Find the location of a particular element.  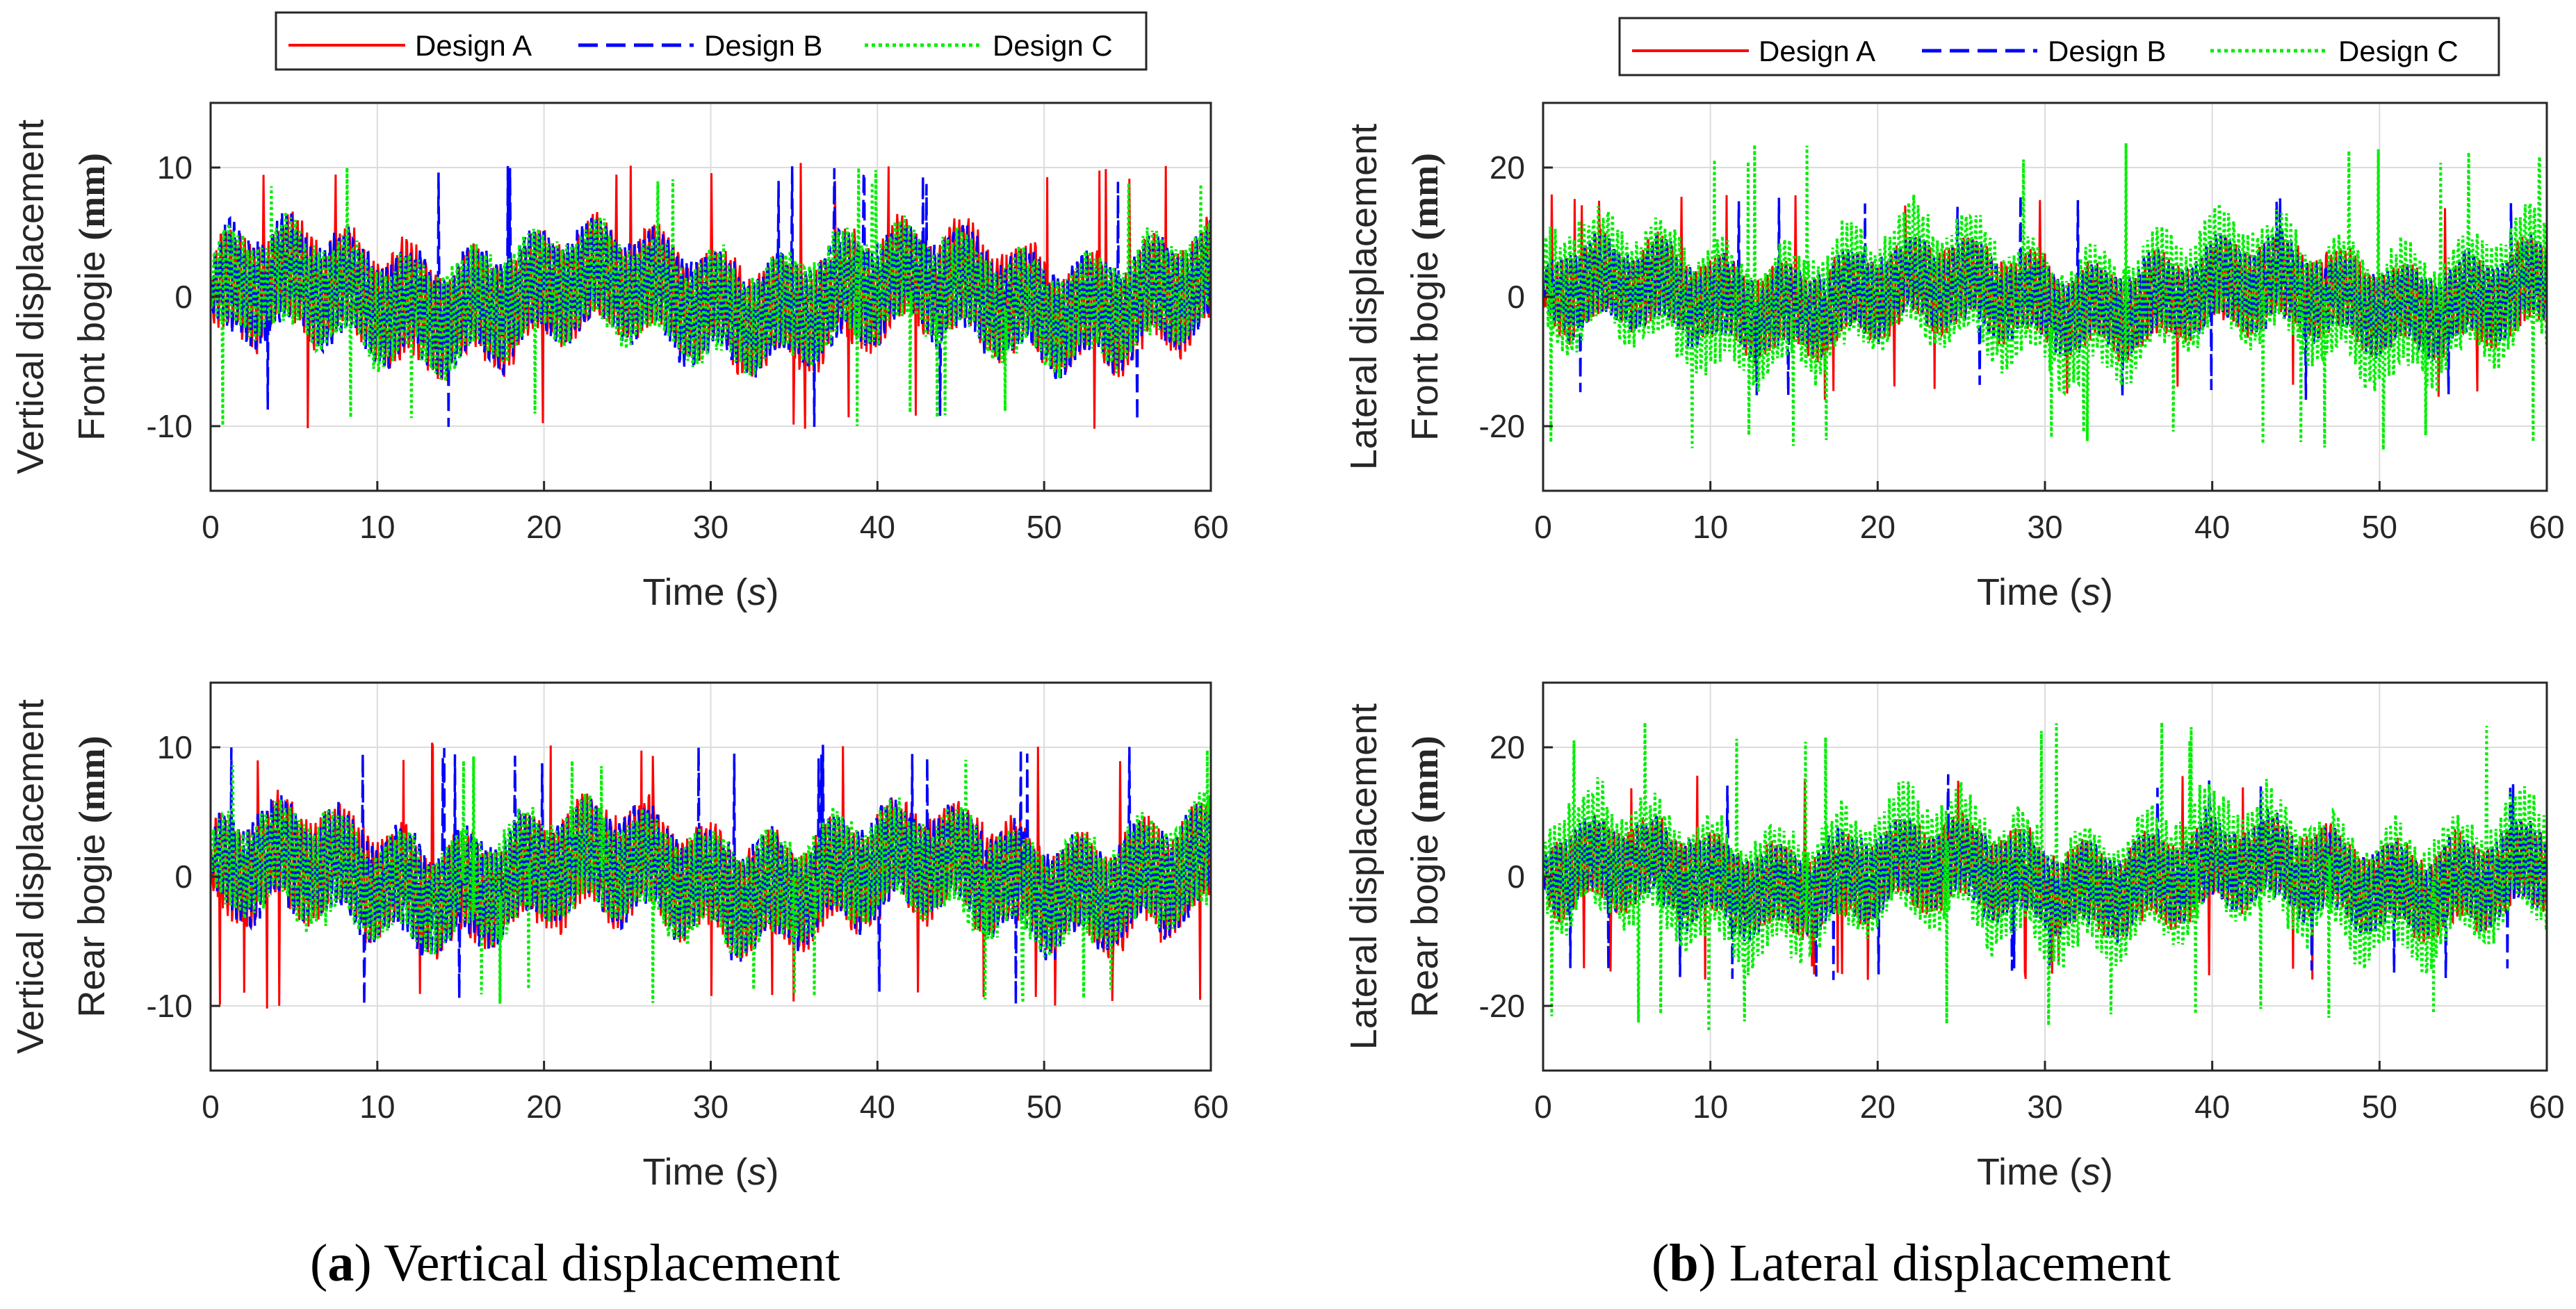

series-line-design-a is located at coordinates (2045, 297).